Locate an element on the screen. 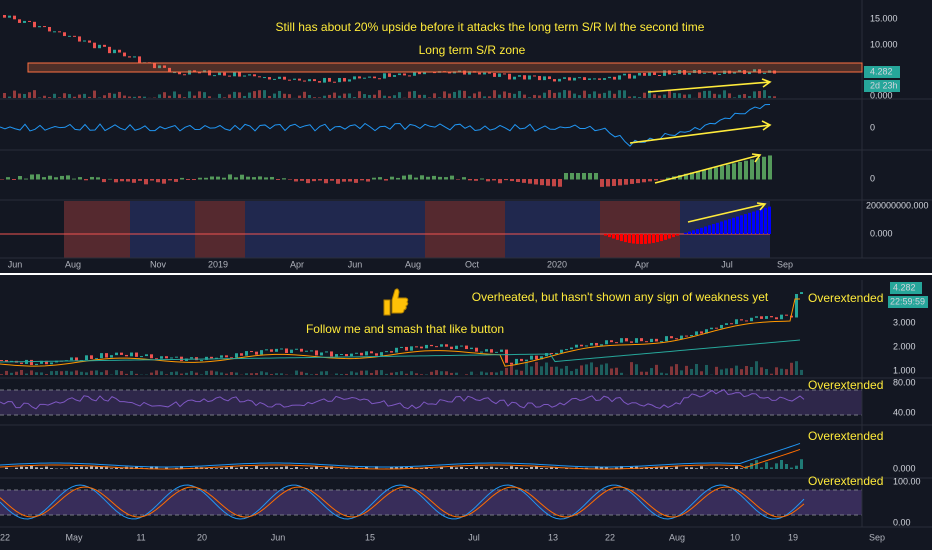 The width and height of the screenshot is (932, 550). price-badge is located at coordinates (882, 72).